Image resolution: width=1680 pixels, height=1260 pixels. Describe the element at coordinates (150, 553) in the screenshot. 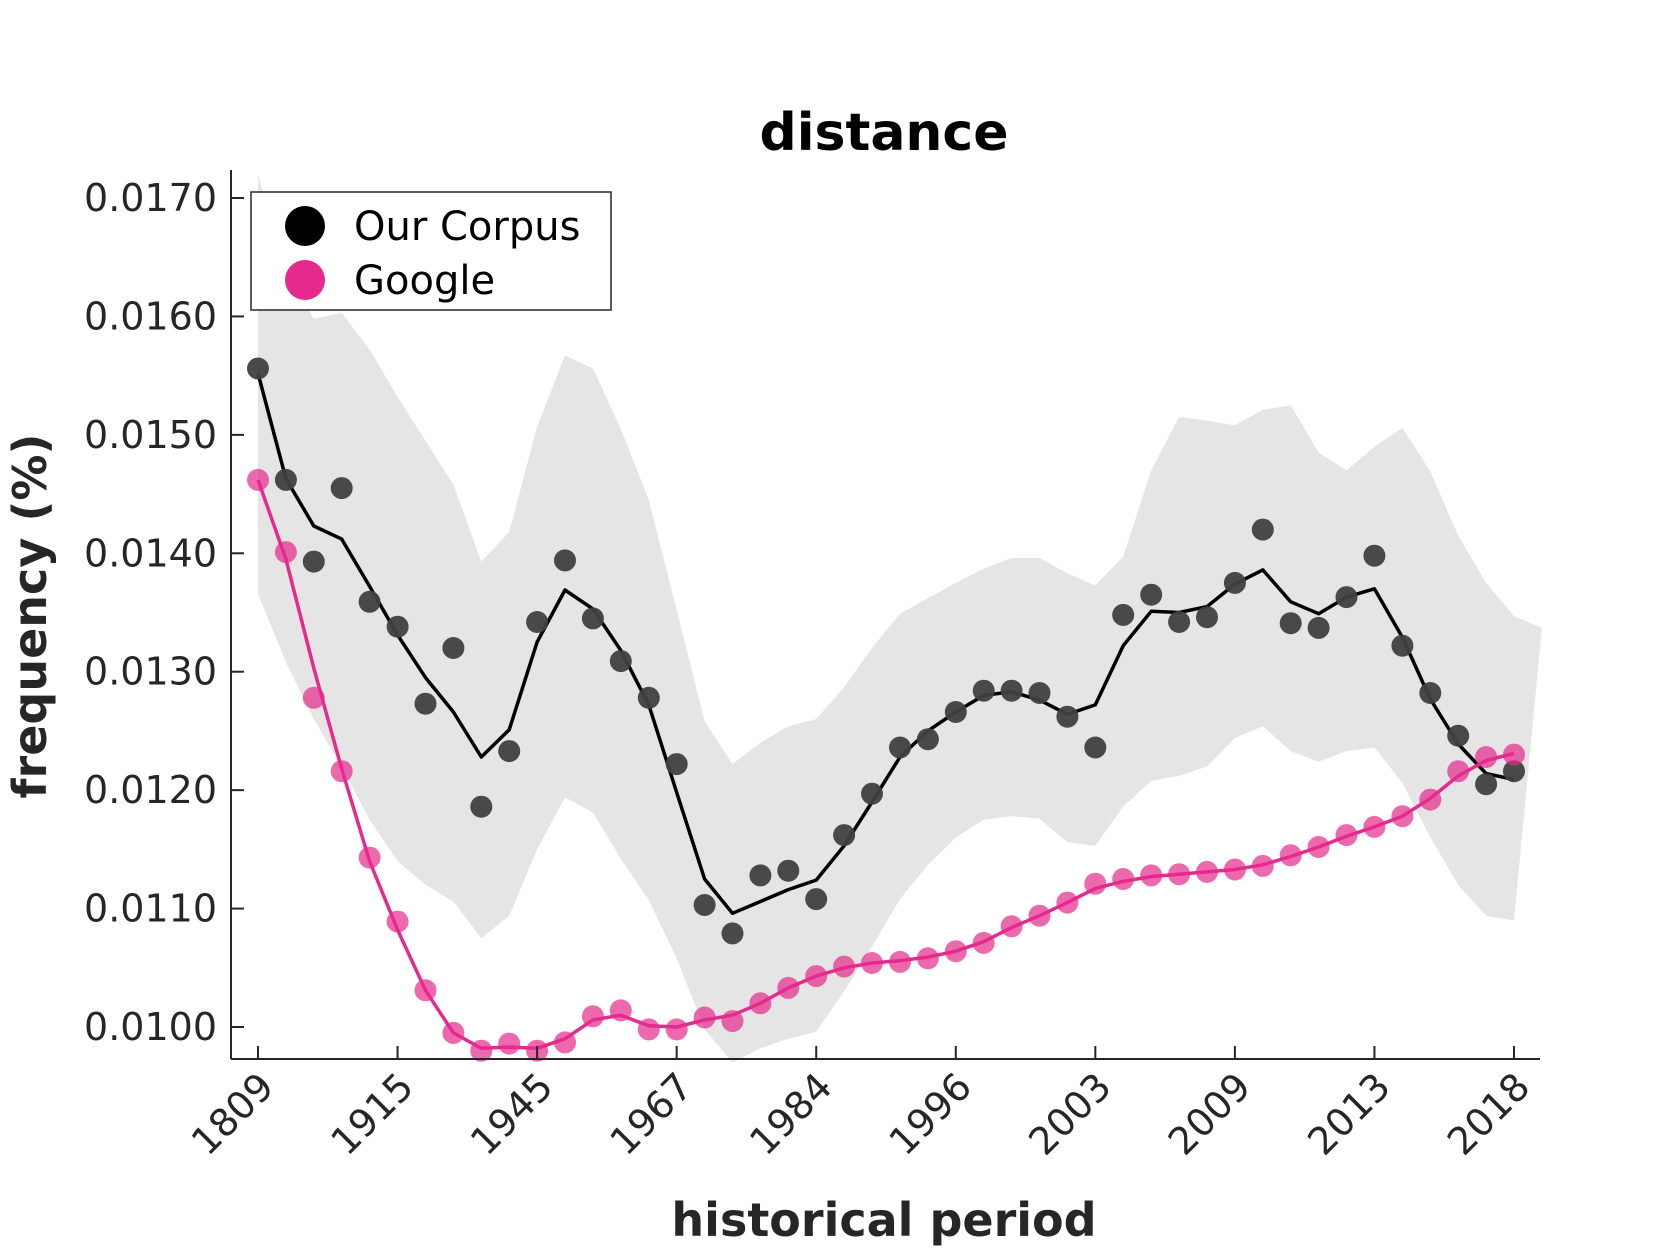

I see `y-tick-label: 0.0140` at that location.